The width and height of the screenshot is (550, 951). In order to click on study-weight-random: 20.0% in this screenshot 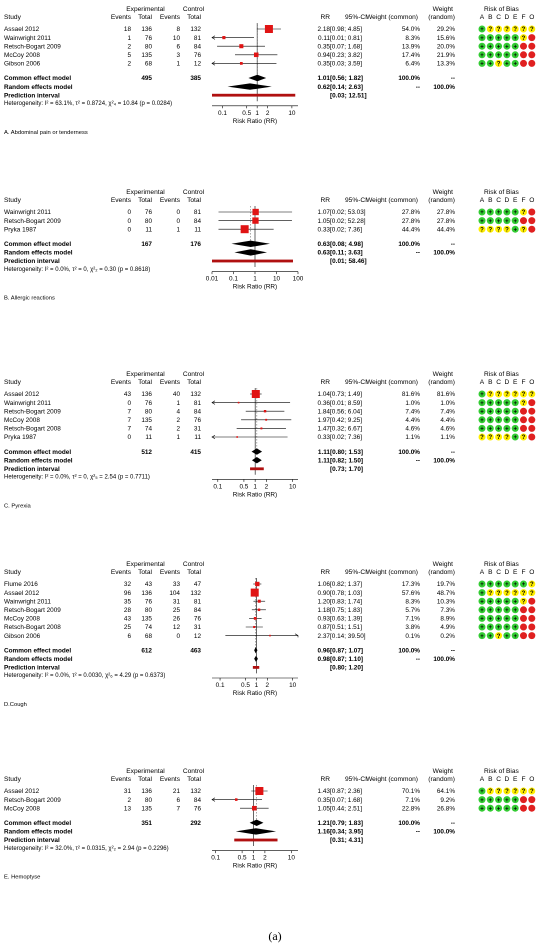, I will do `click(446, 46)`.